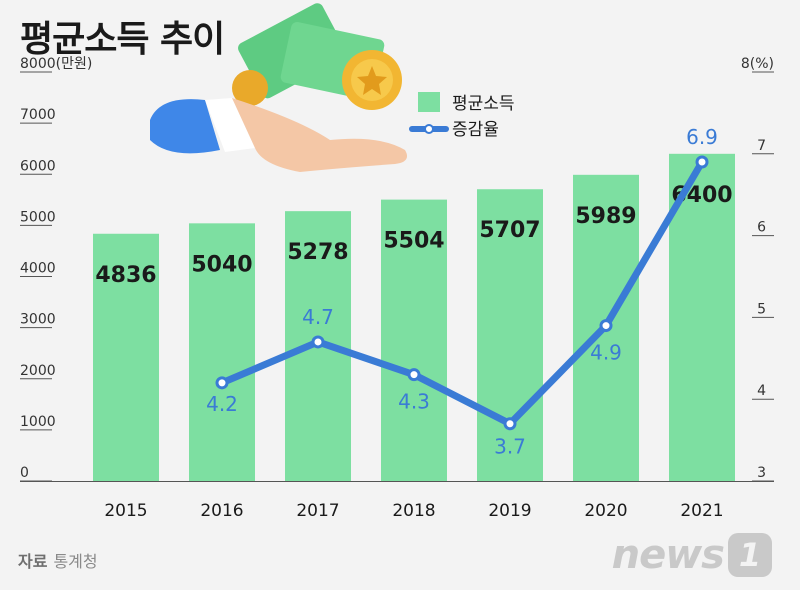  What do you see at coordinates (701, 511) in the screenshot?
I see `x-tick-label: 2021` at bounding box center [701, 511].